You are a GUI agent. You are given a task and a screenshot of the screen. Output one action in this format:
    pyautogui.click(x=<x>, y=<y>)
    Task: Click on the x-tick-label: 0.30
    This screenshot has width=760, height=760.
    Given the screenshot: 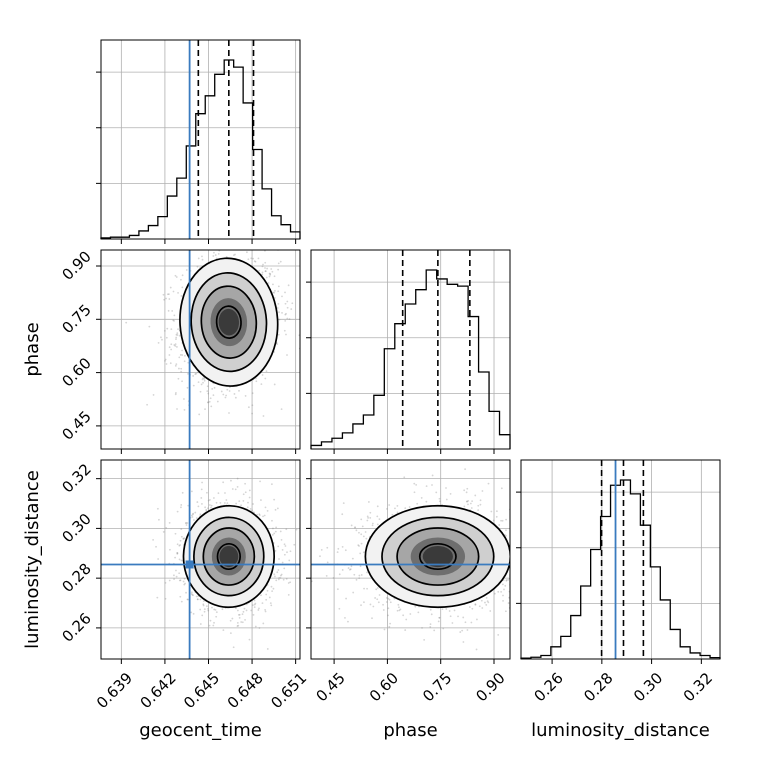 What is the action you would take?
    pyautogui.click(x=648, y=687)
    